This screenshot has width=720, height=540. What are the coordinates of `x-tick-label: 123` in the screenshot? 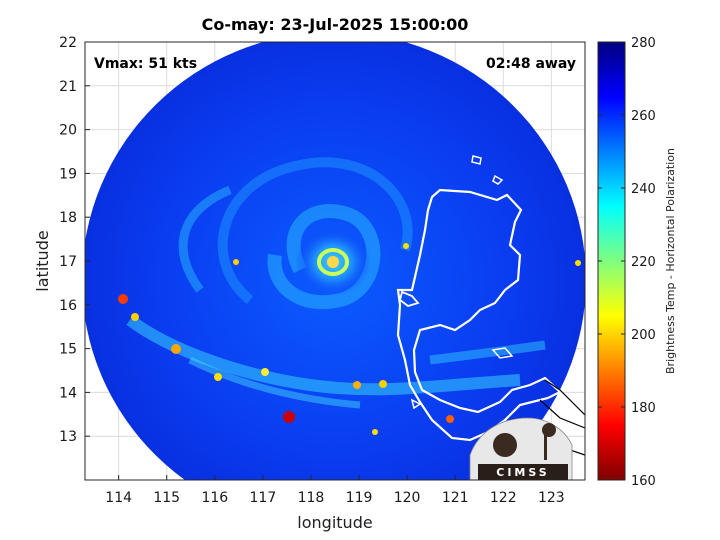 It's located at (551, 498).